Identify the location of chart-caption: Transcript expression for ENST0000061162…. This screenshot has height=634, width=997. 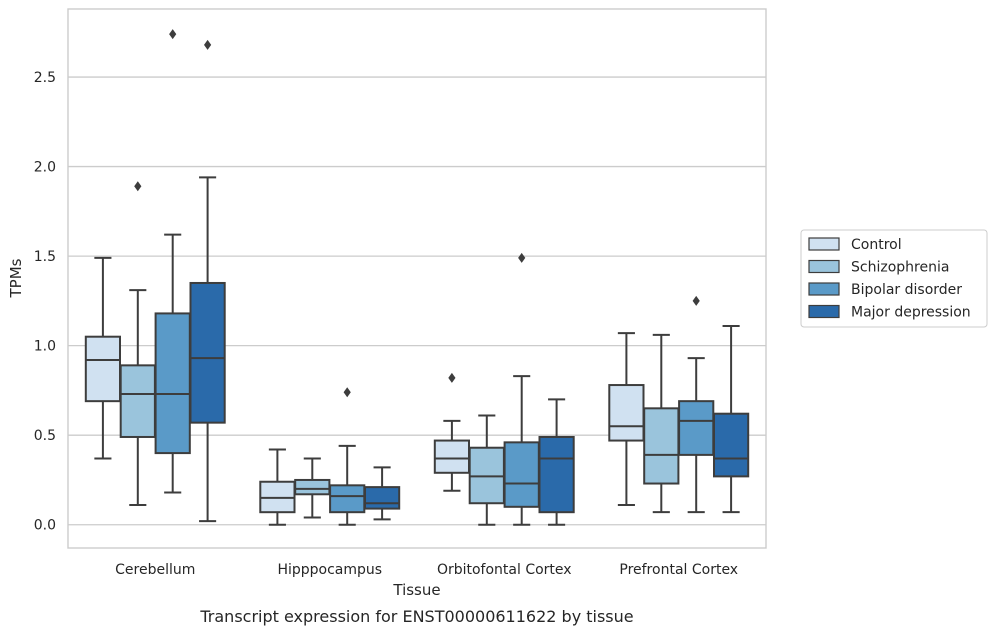
(416, 616).